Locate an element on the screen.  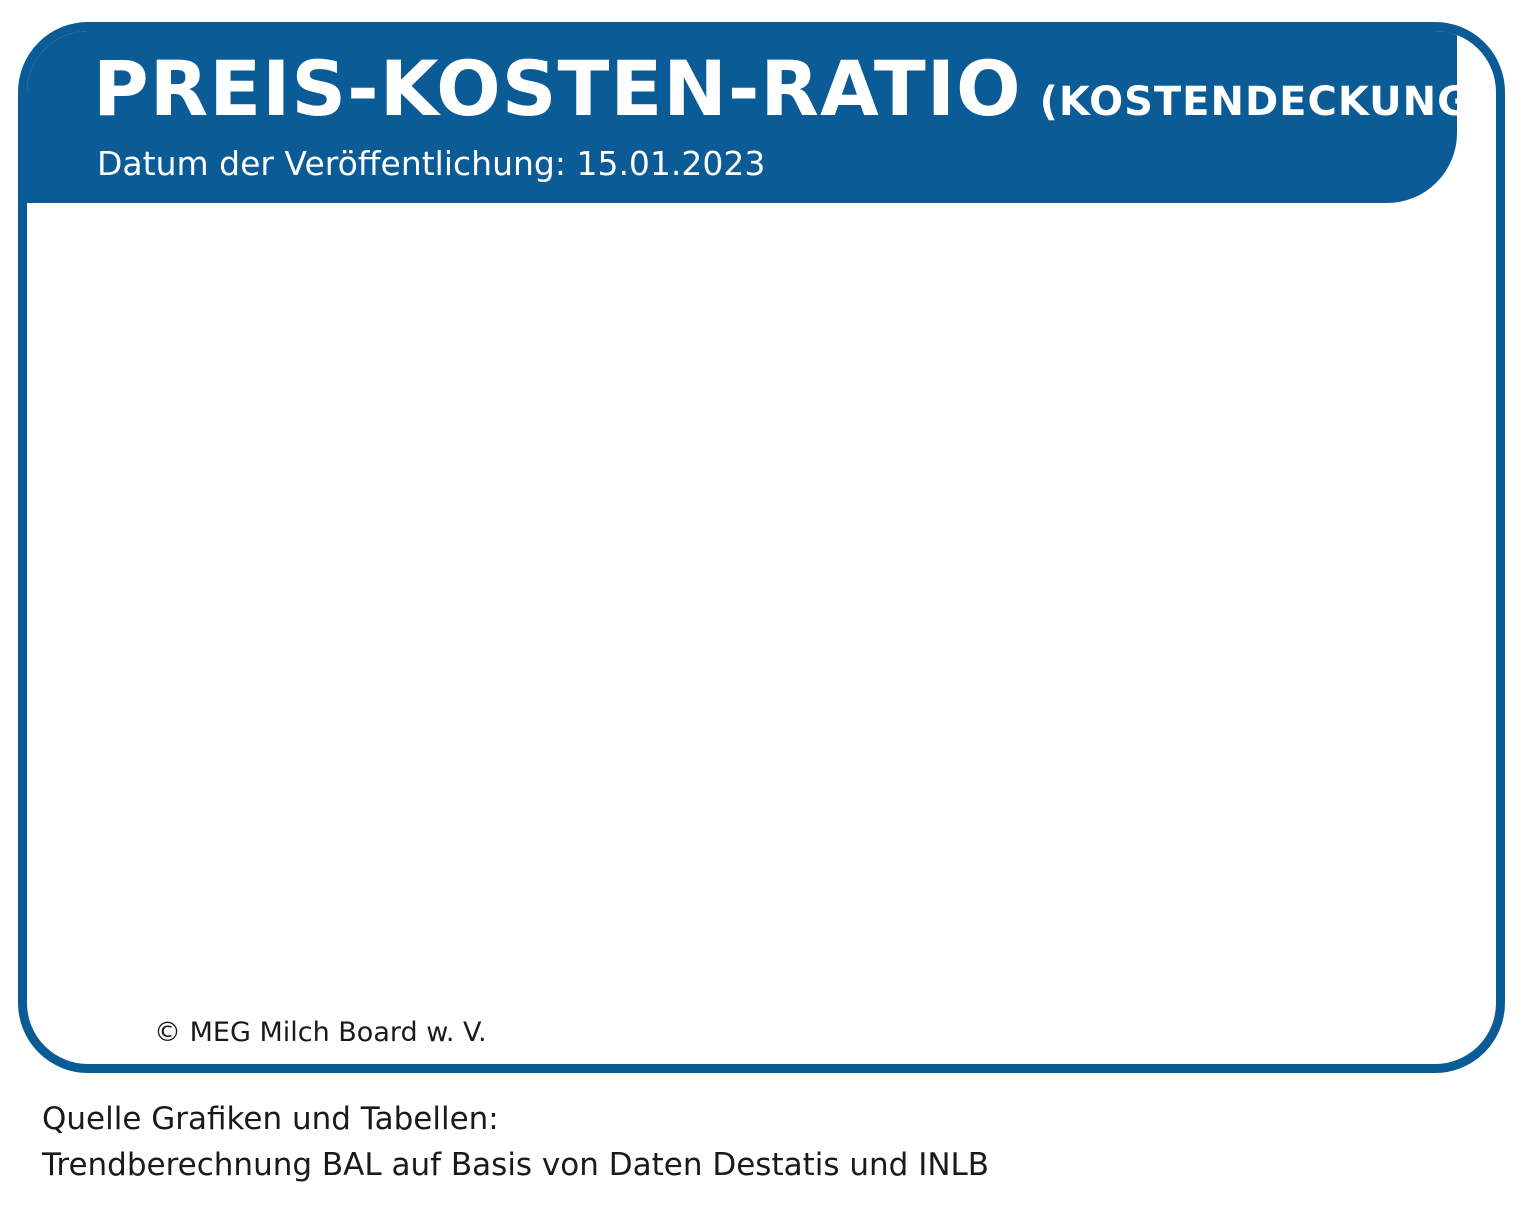
title-main: PREIS-KOSTEN-RATIO is located at coordinates (557, 88).